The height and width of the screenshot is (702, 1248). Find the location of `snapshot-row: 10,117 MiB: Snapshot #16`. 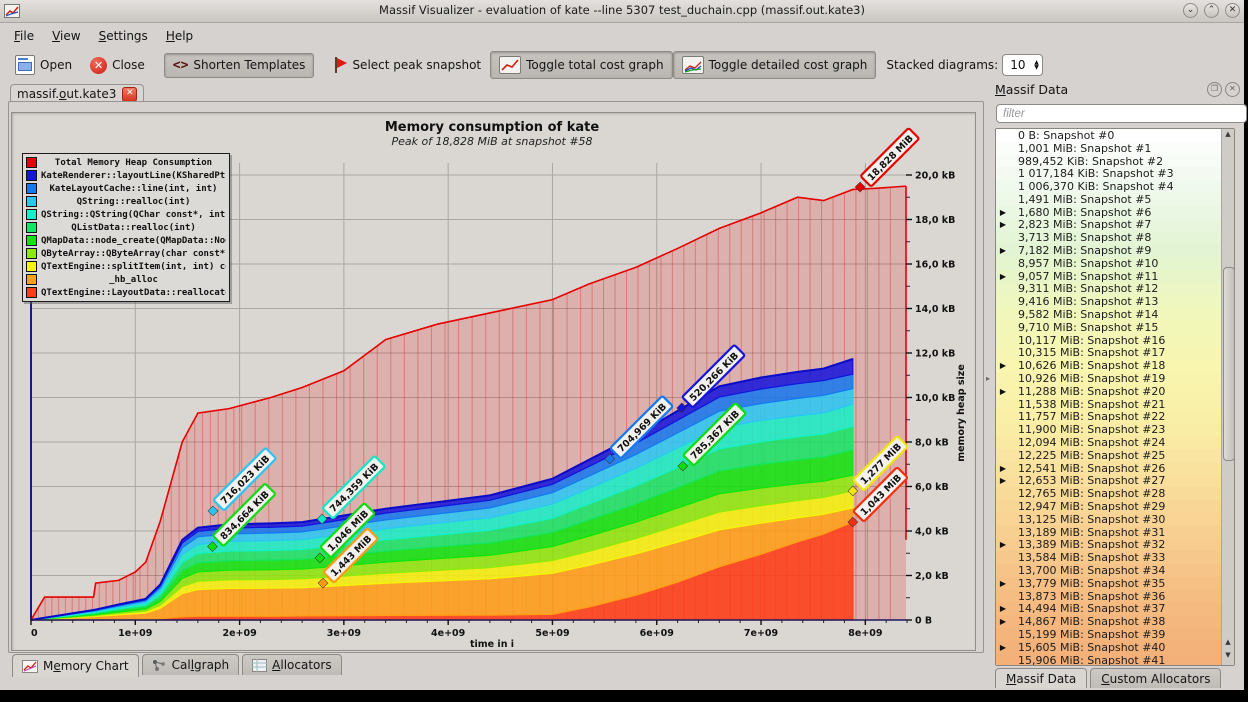

snapshot-row: 10,117 MiB: Snapshot #16 is located at coordinates (1115, 340).